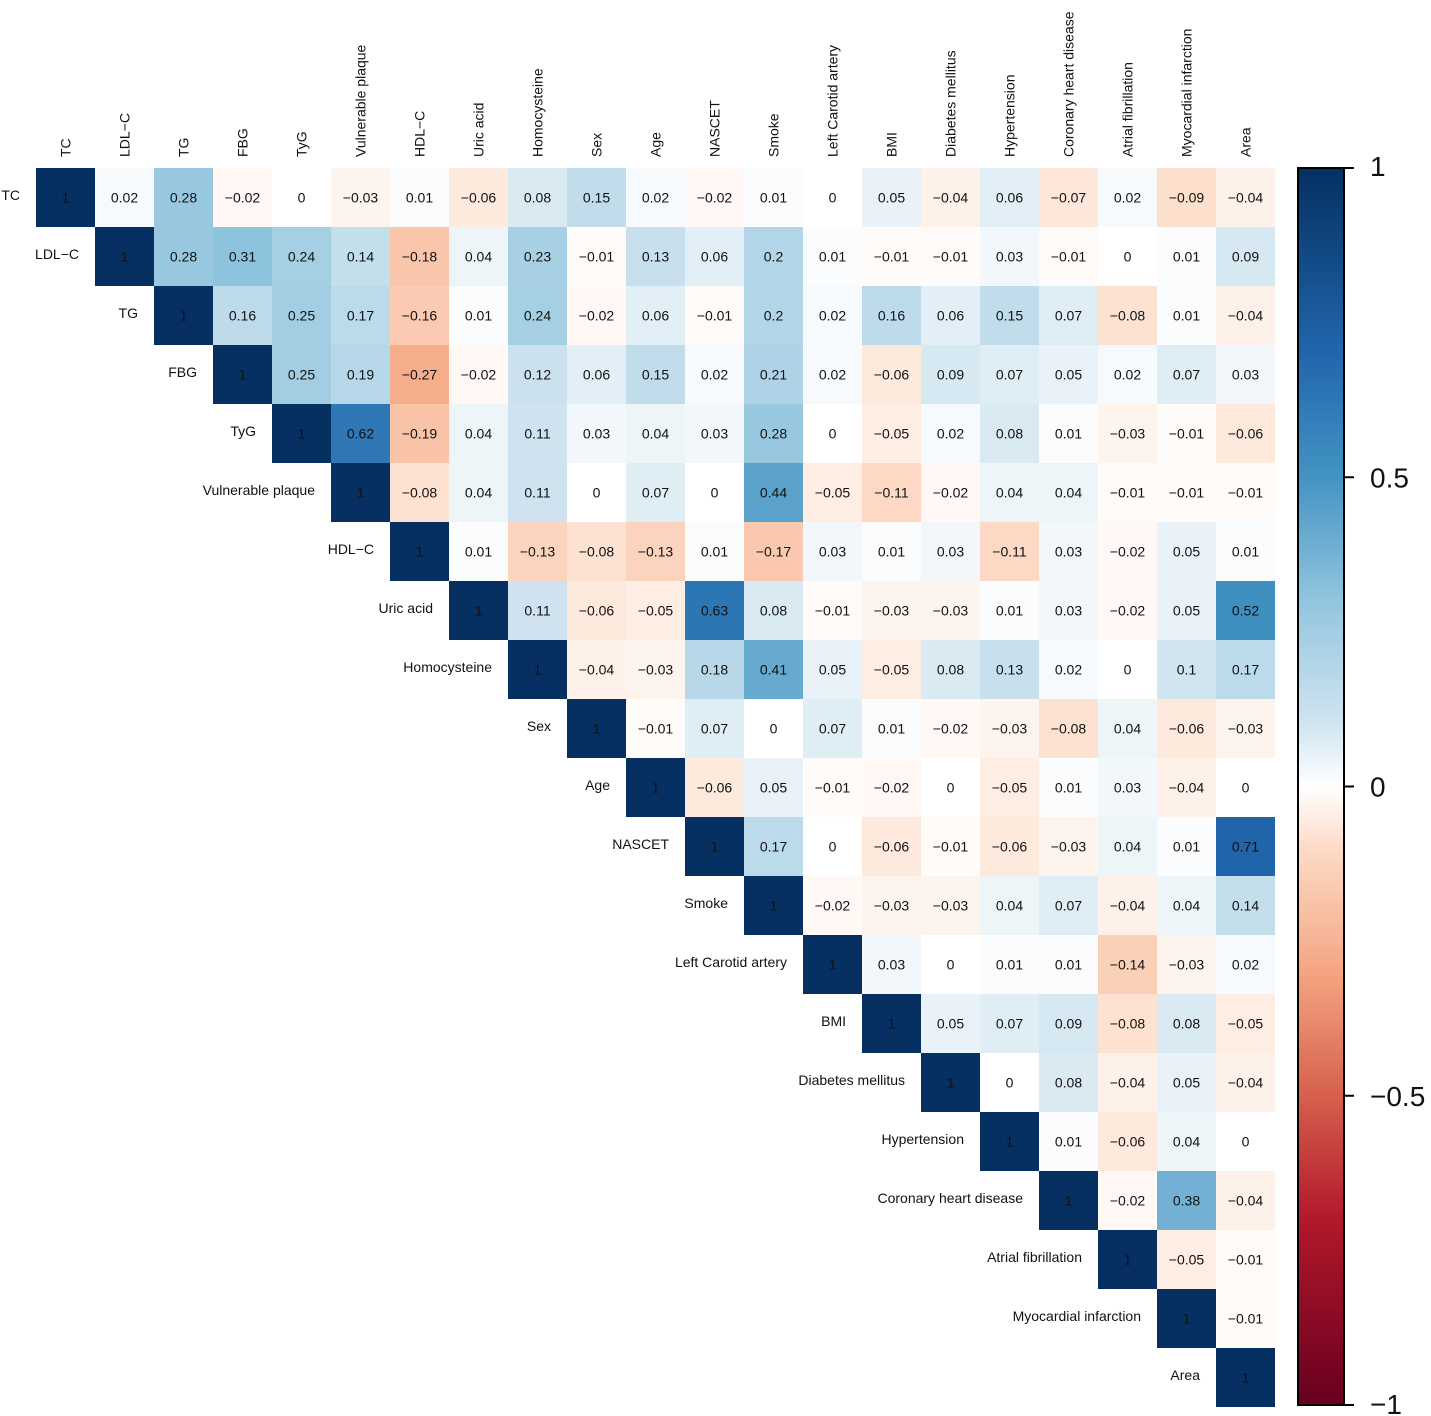 This screenshot has width=1431, height=1416. I want to click on cell-value-6-15: 0.03, so click(950, 552).